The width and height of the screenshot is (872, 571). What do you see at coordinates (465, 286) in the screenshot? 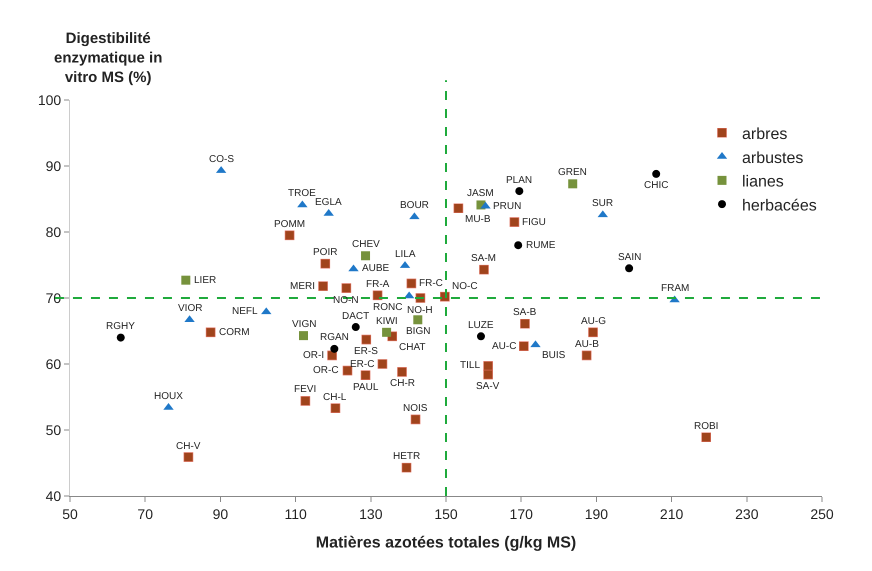
I see `annotation: NO-C` at bounding box center [465, 286].